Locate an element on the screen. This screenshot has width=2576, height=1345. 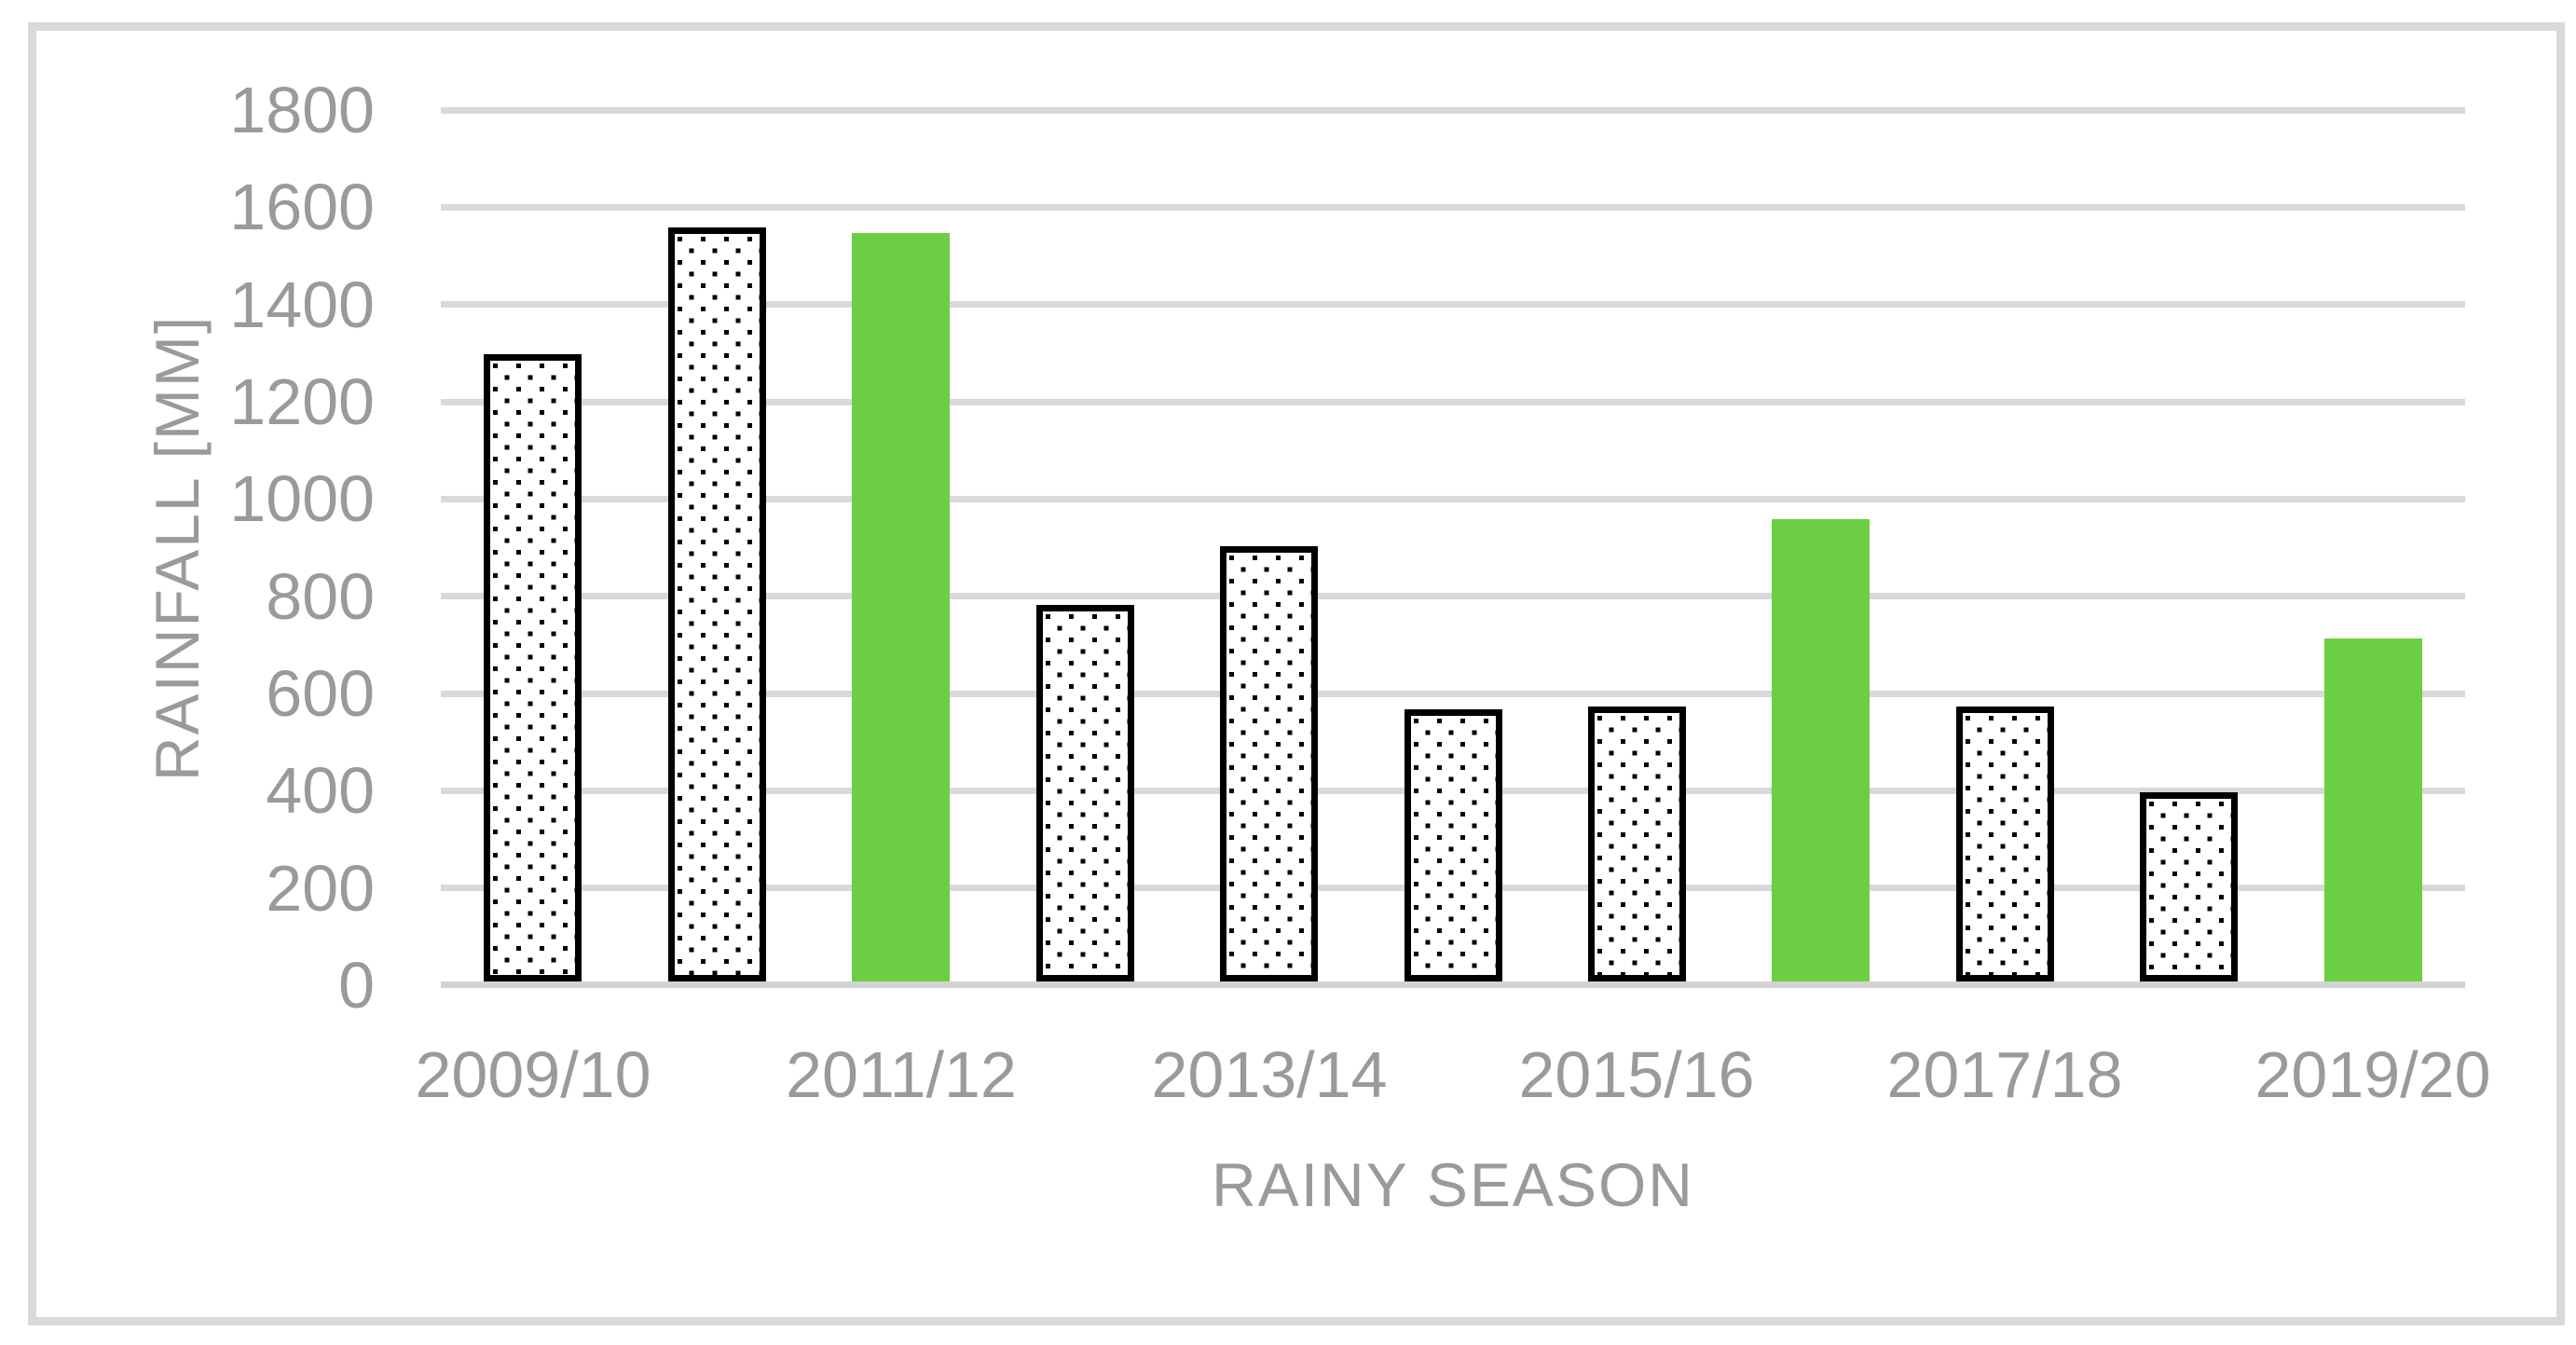
x-tick-label-2017-18: 2017/18 is located at coordinates (2004, 1074).